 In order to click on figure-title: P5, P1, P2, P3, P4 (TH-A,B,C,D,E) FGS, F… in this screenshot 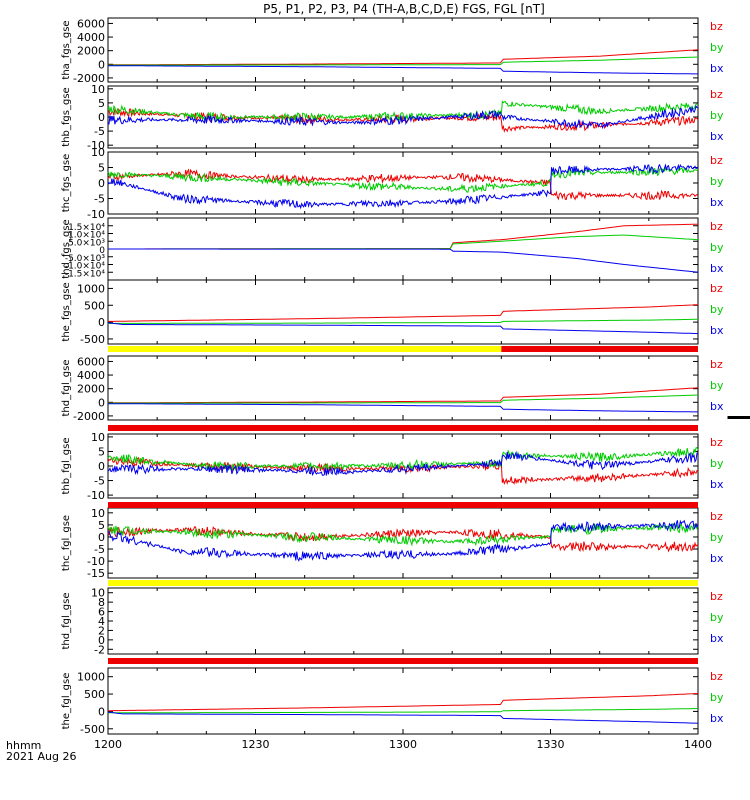, I will do `click(404, 9)`.